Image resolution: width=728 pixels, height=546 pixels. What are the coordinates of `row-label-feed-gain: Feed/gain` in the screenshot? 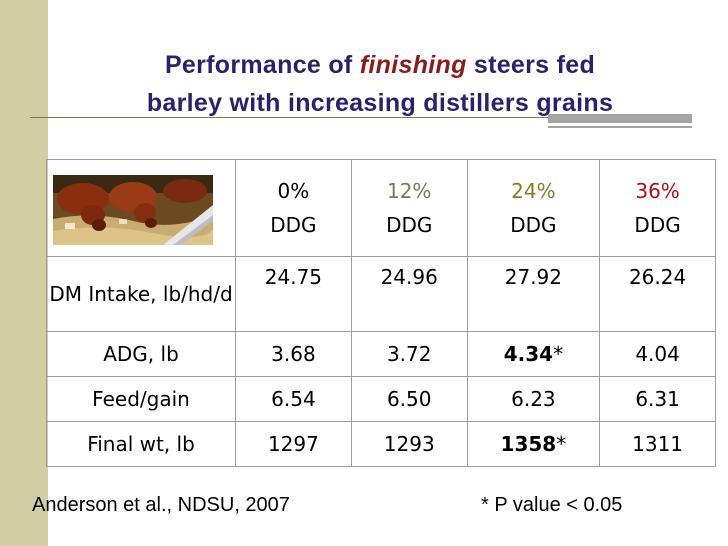 It's located at (141, 399).